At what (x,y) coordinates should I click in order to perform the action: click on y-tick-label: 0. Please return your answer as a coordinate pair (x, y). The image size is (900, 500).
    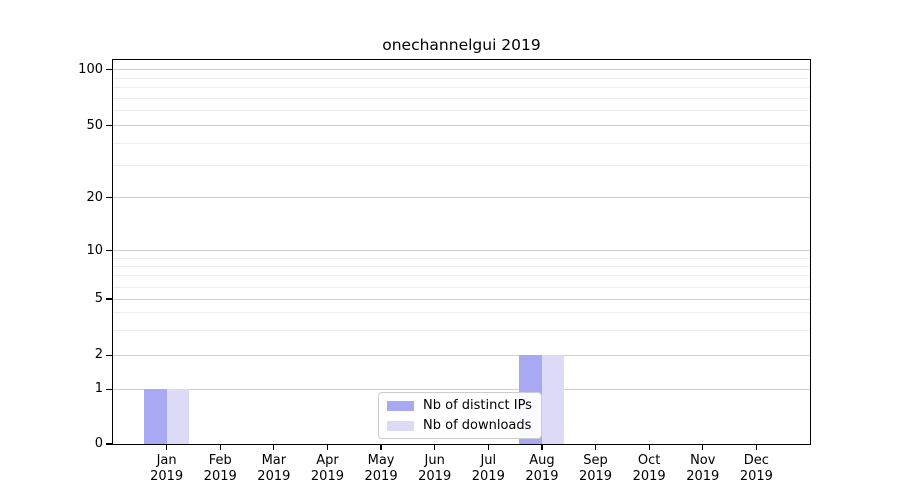
    Looking at the image, I should click on (98, 443).